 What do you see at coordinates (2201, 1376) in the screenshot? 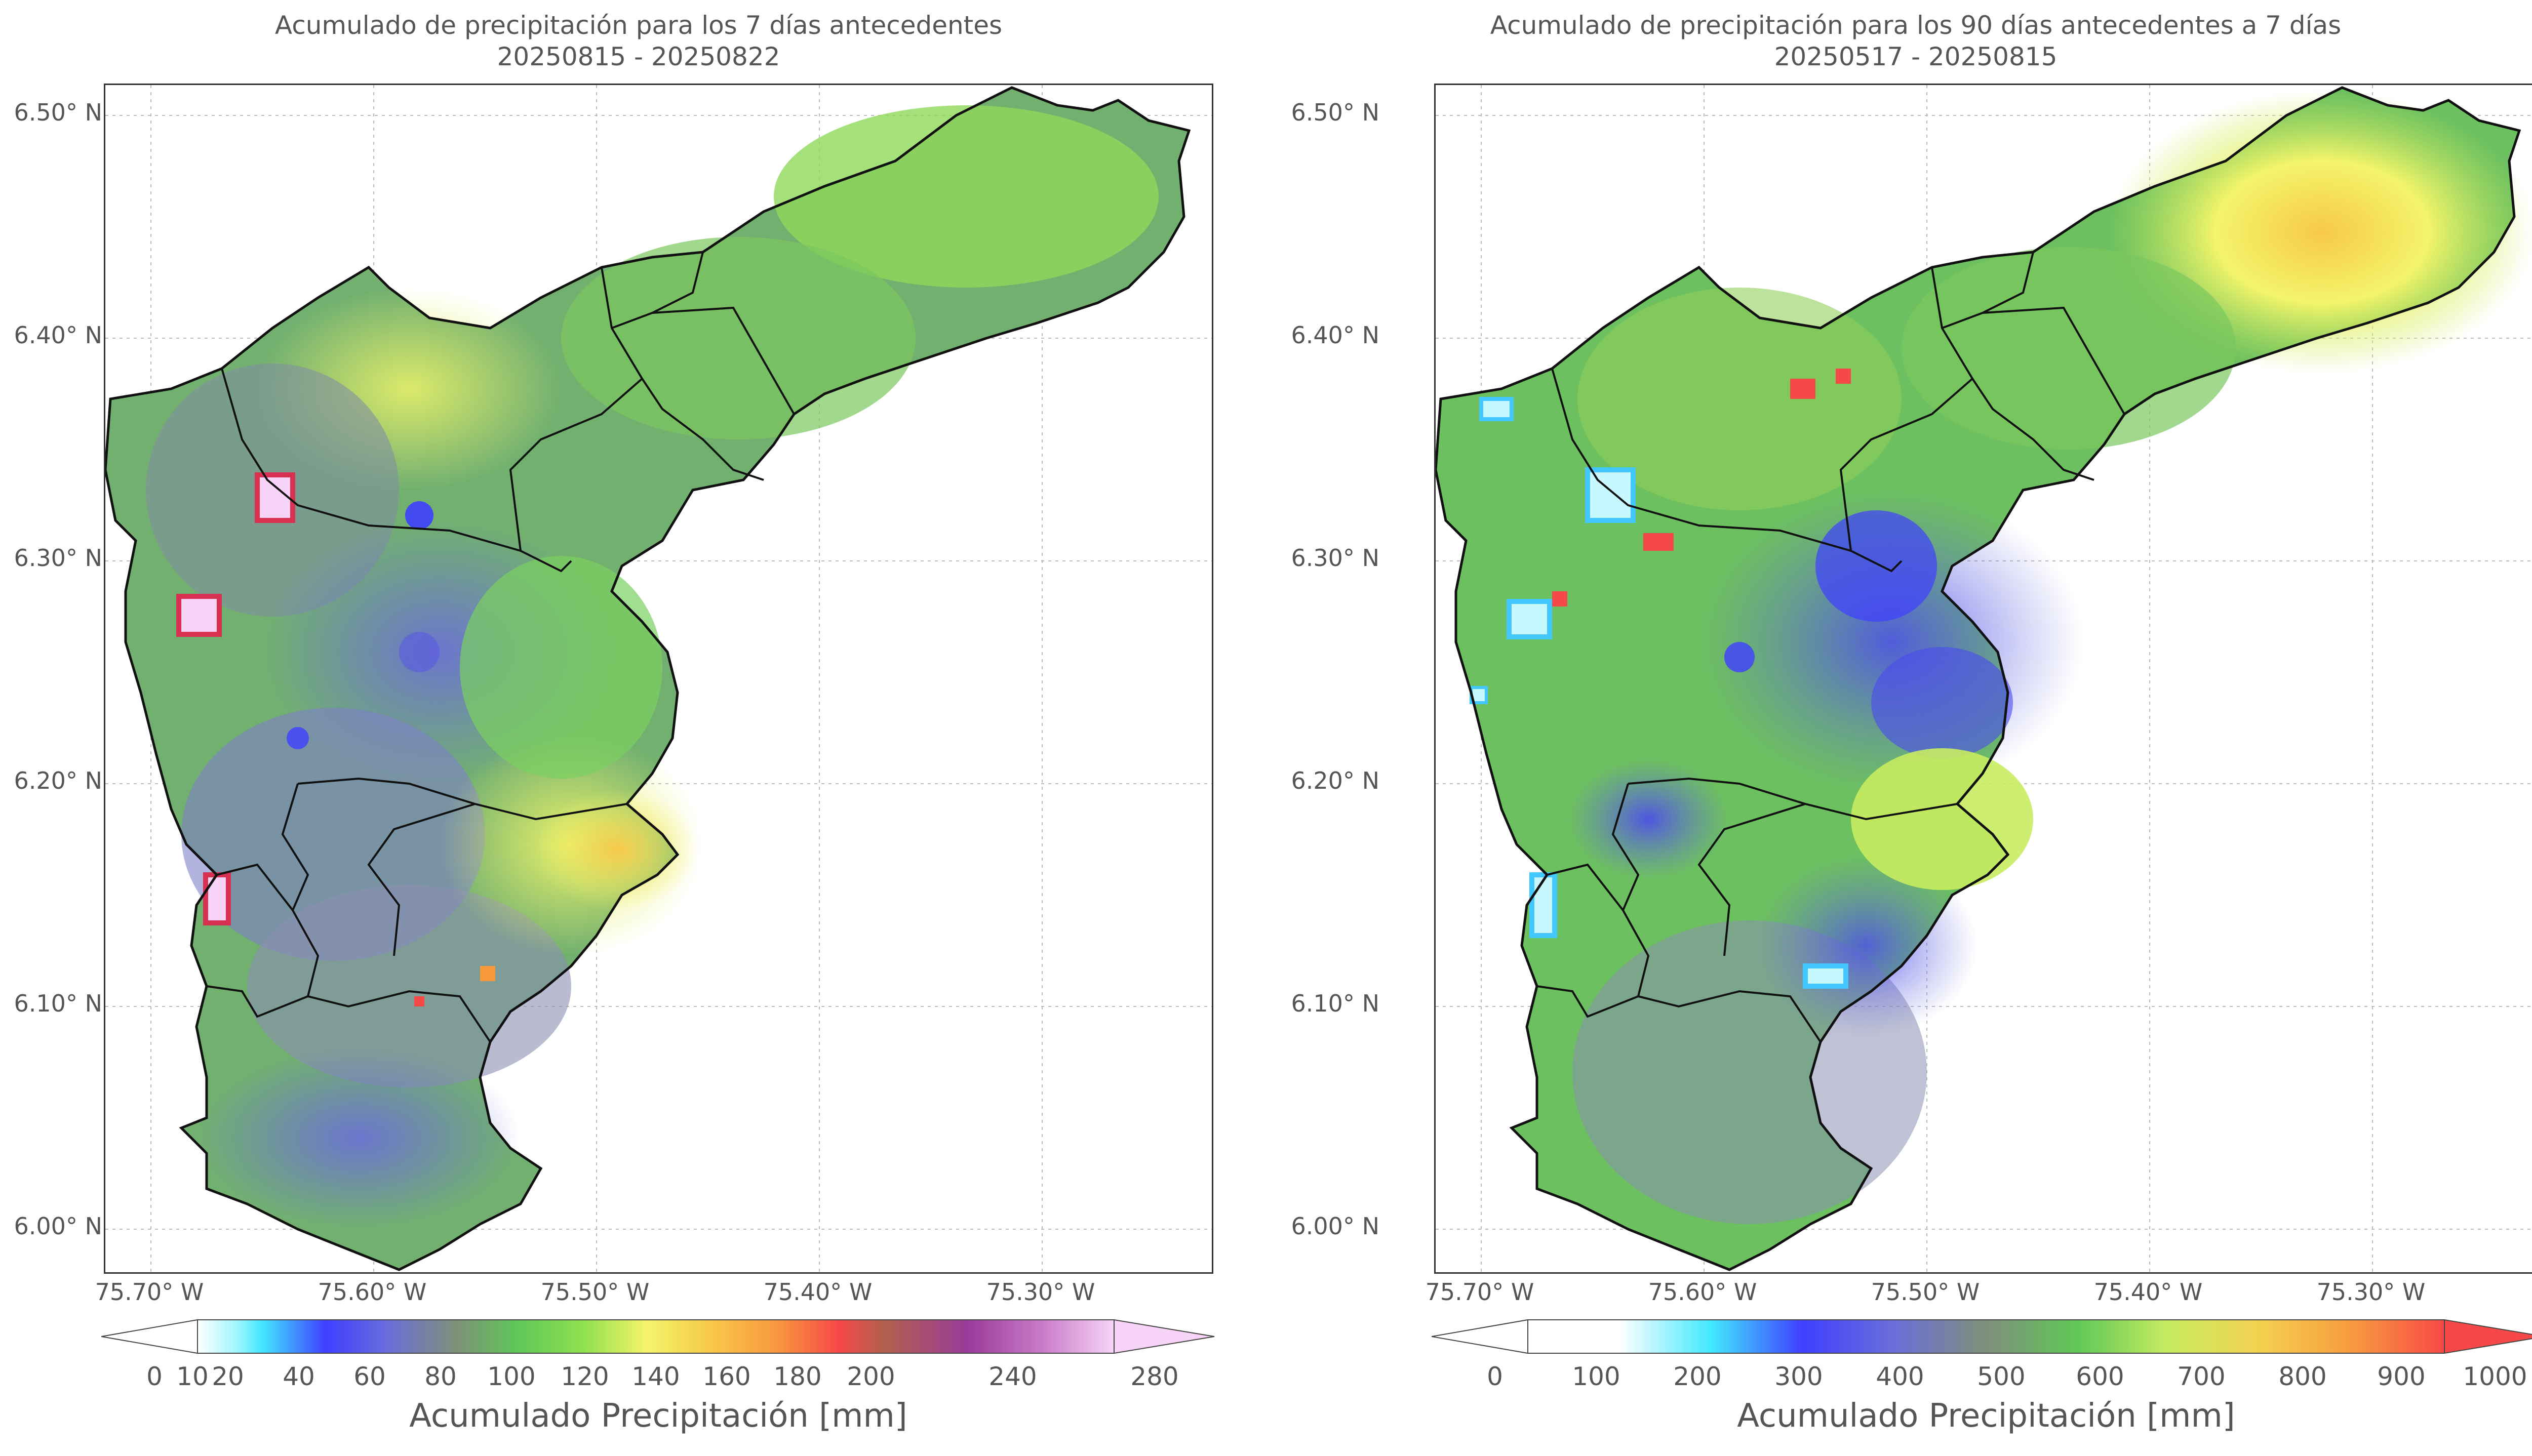
I see `colorbar-tick: 700` at bounding box center [2201, 1376].